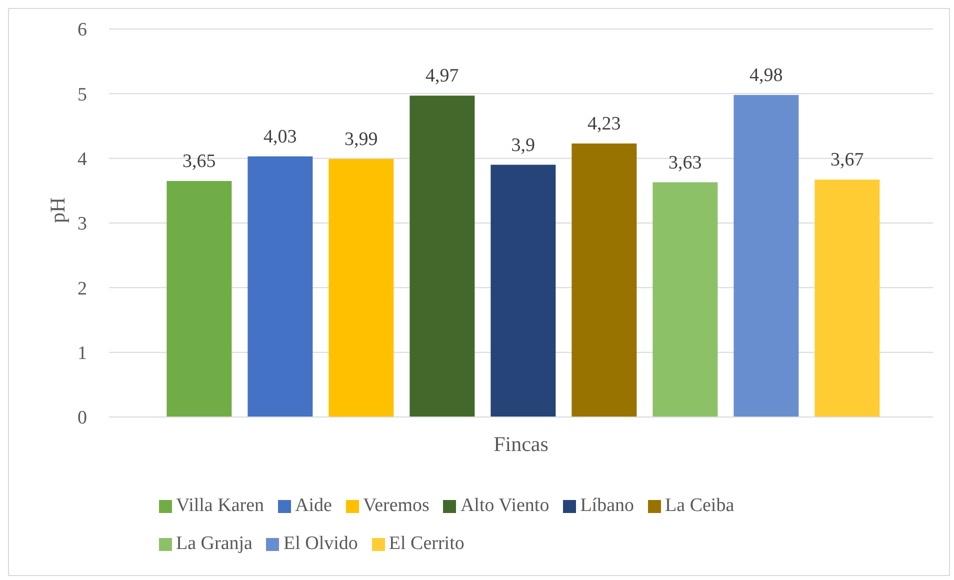 The height and width of the screenshot is (580, 954). What do you see at coordinates (82, 30) in the screenshot?
I see `y-tick-label: 6` at bounding box center [82, 30].